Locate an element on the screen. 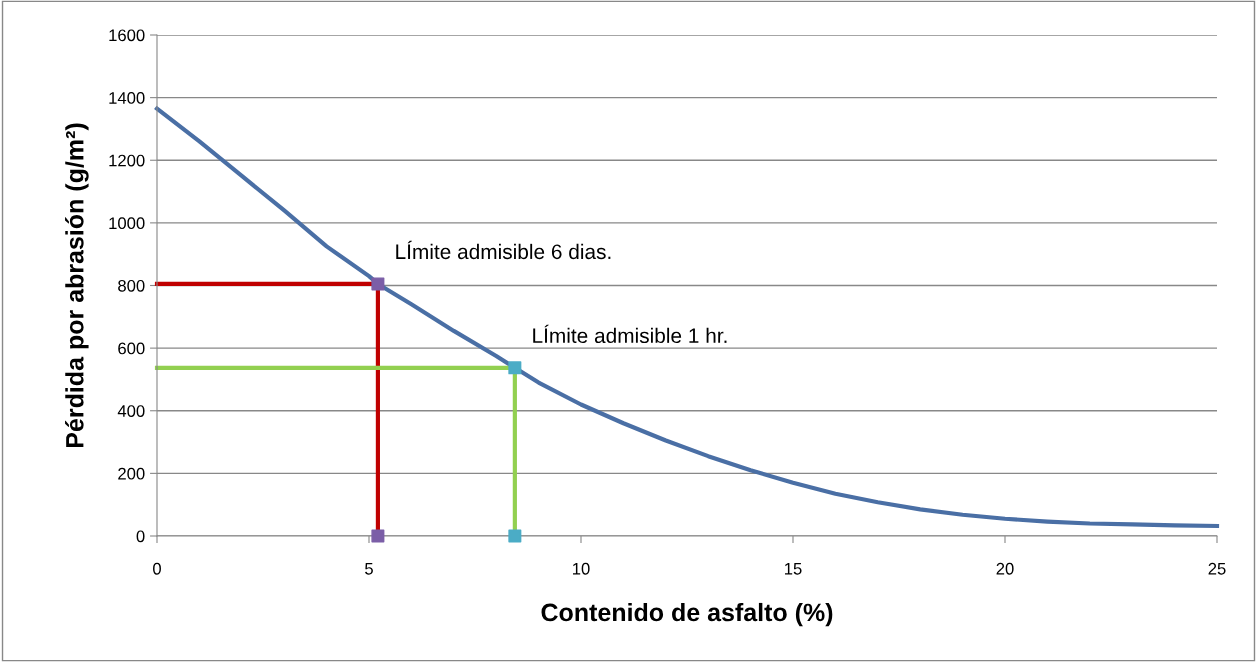 The height and width of the screenshot is (662, 1257). x-axis-title: Contenido de asfalto (%) is located at coordinates (687, 614).